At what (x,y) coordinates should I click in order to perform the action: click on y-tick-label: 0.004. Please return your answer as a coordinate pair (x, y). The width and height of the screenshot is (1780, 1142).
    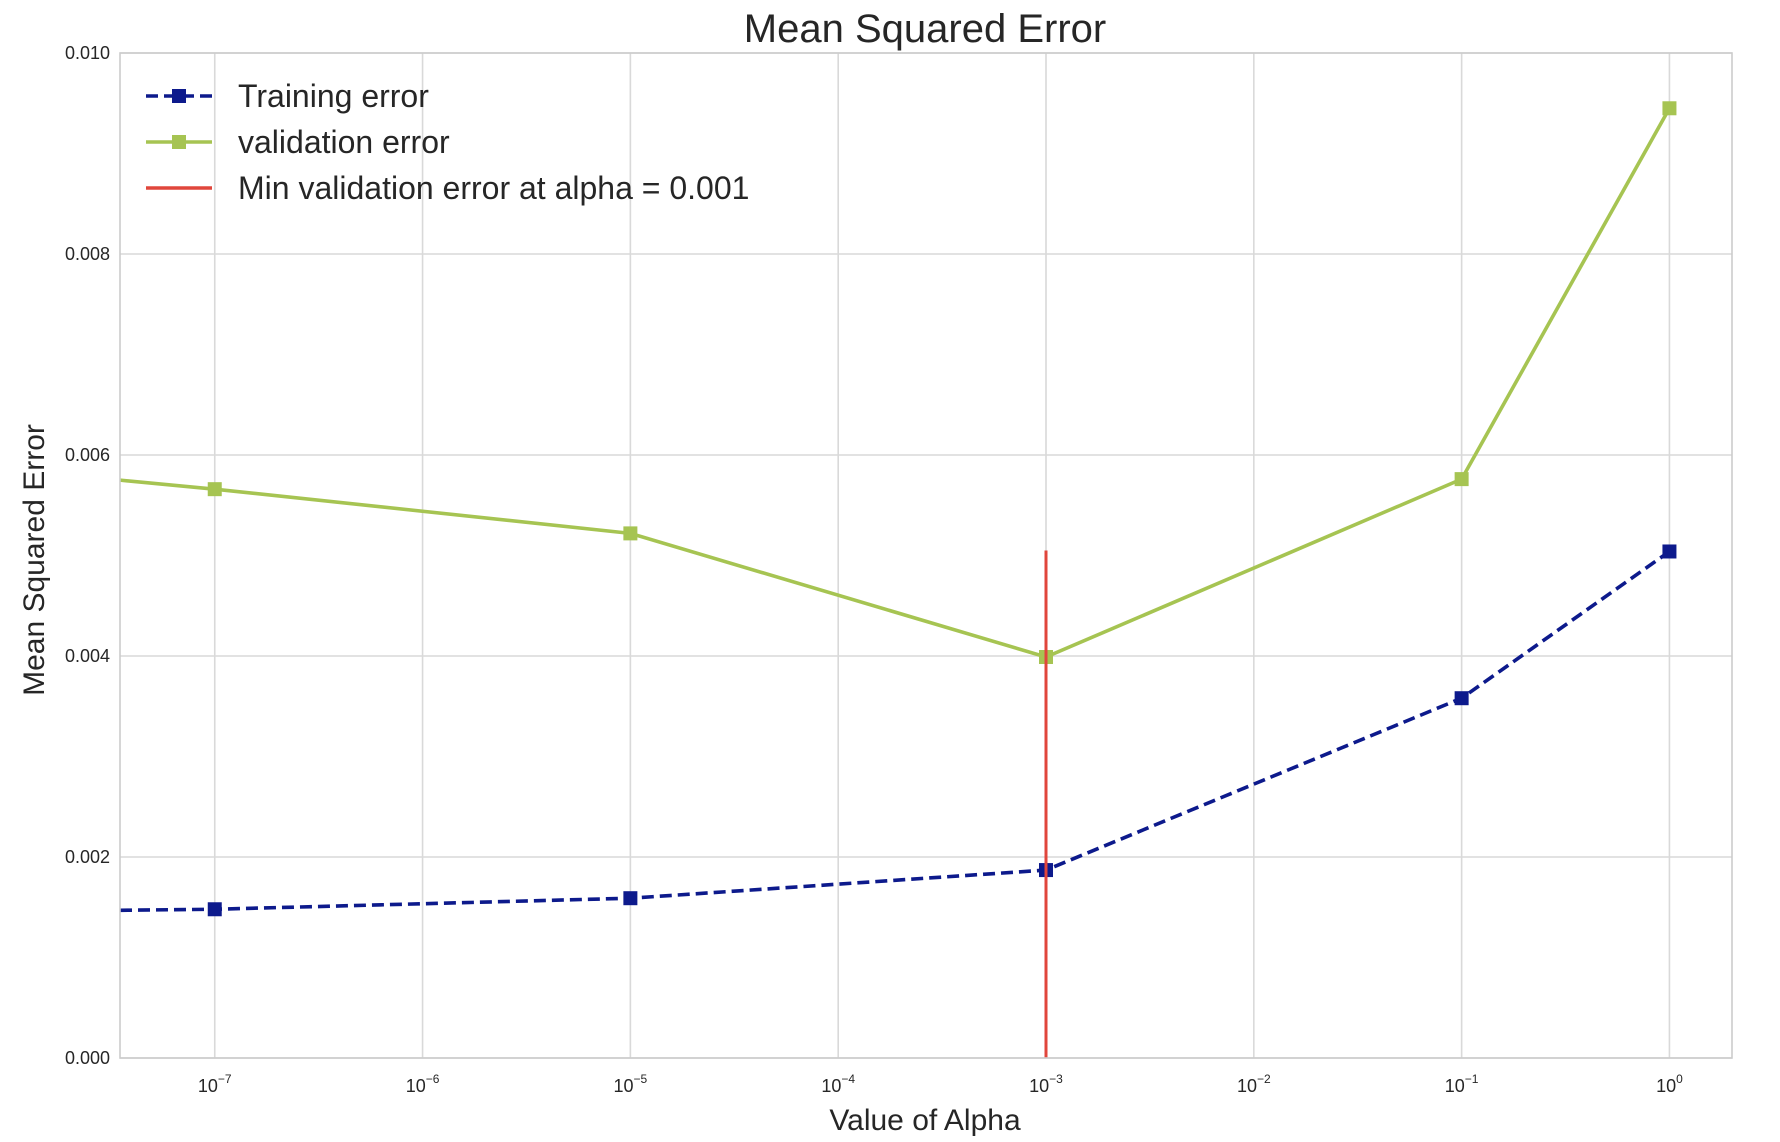
    Looking at the image, I should click on (87, 656).